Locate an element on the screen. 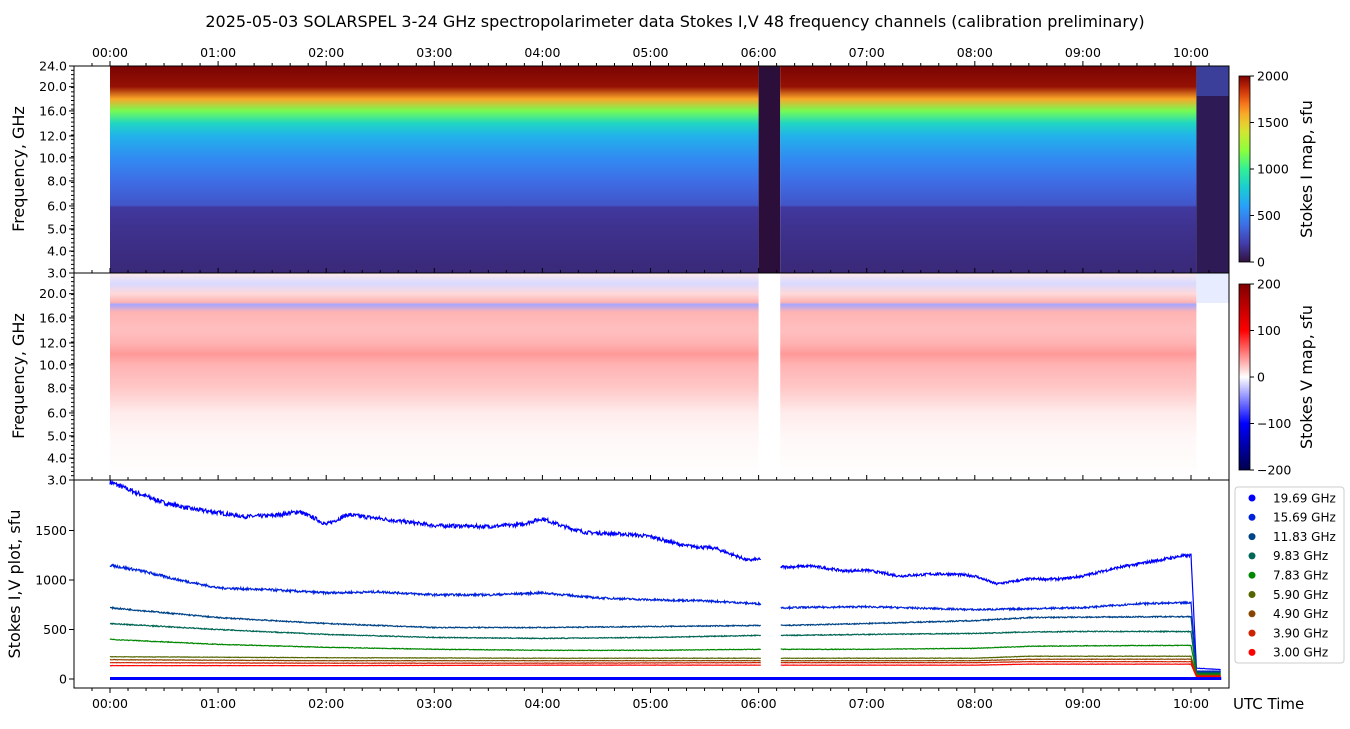 The width and height of the screenshot is (1350, 729). legend-box is located at coordinates (1289, 575).